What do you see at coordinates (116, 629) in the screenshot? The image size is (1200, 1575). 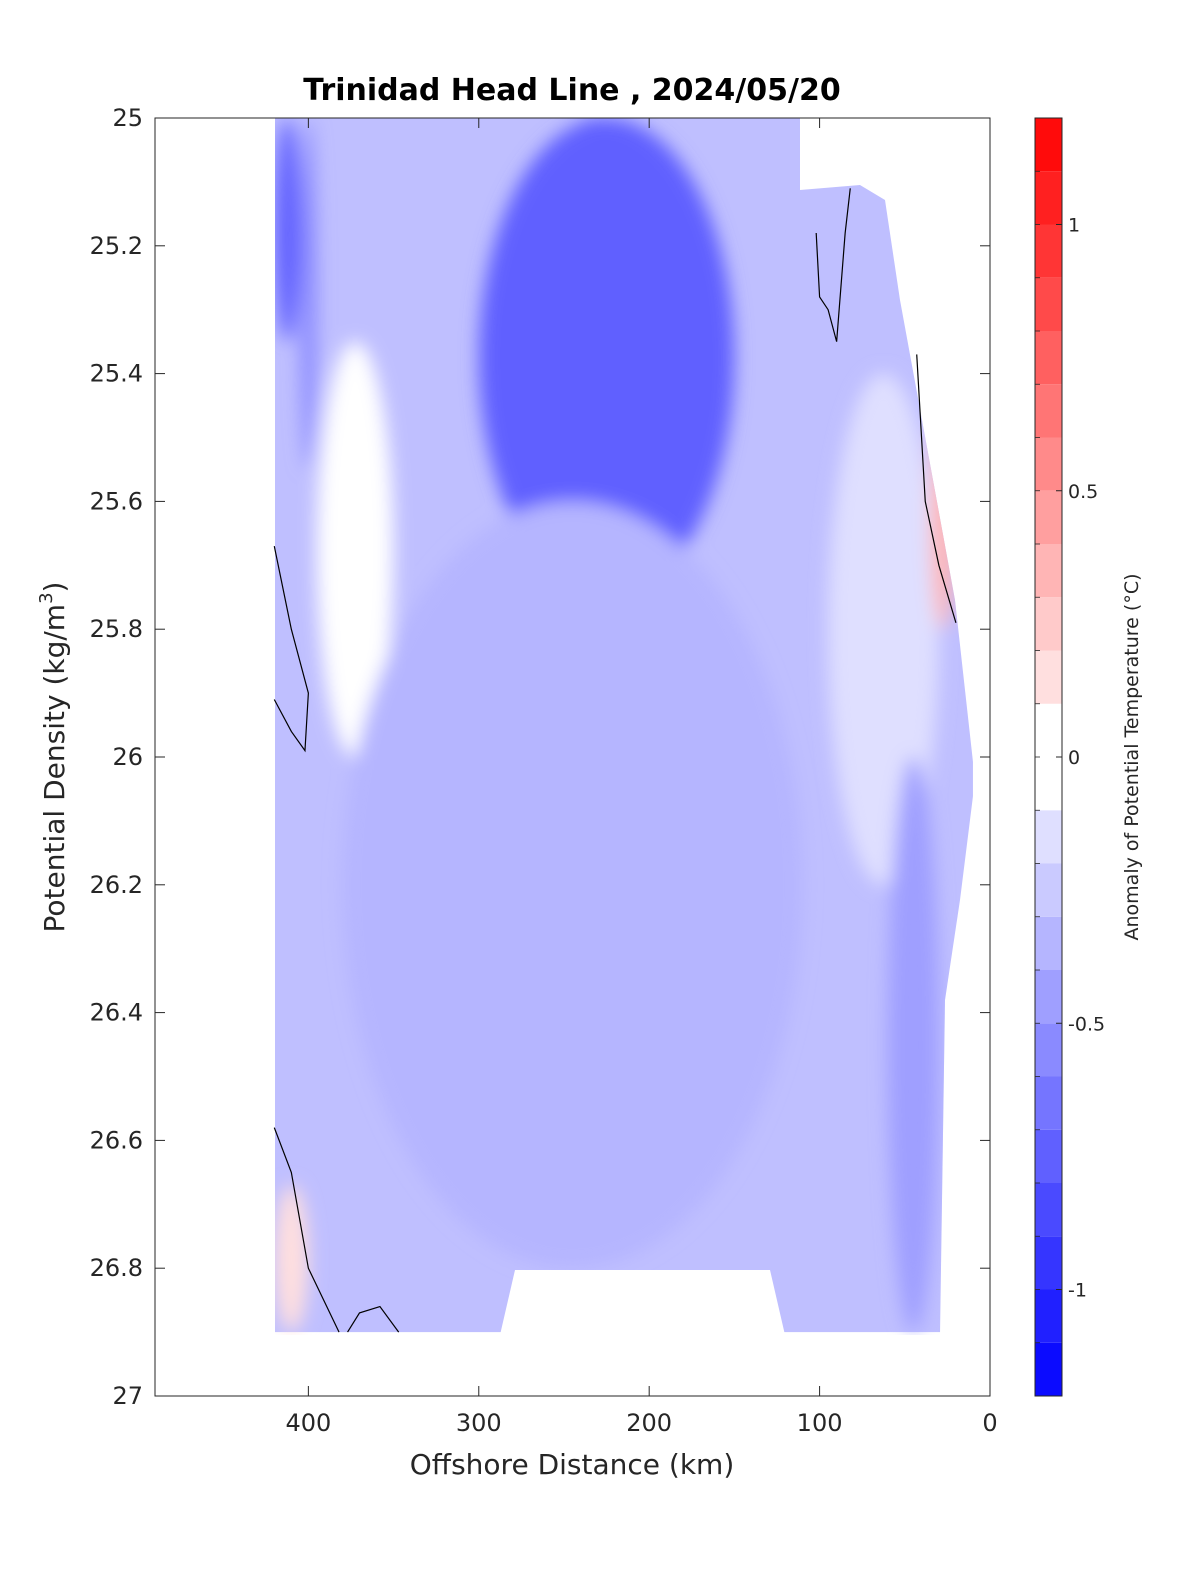 I see `y-tick-label: 25.8` at bounding box center [116, 629].